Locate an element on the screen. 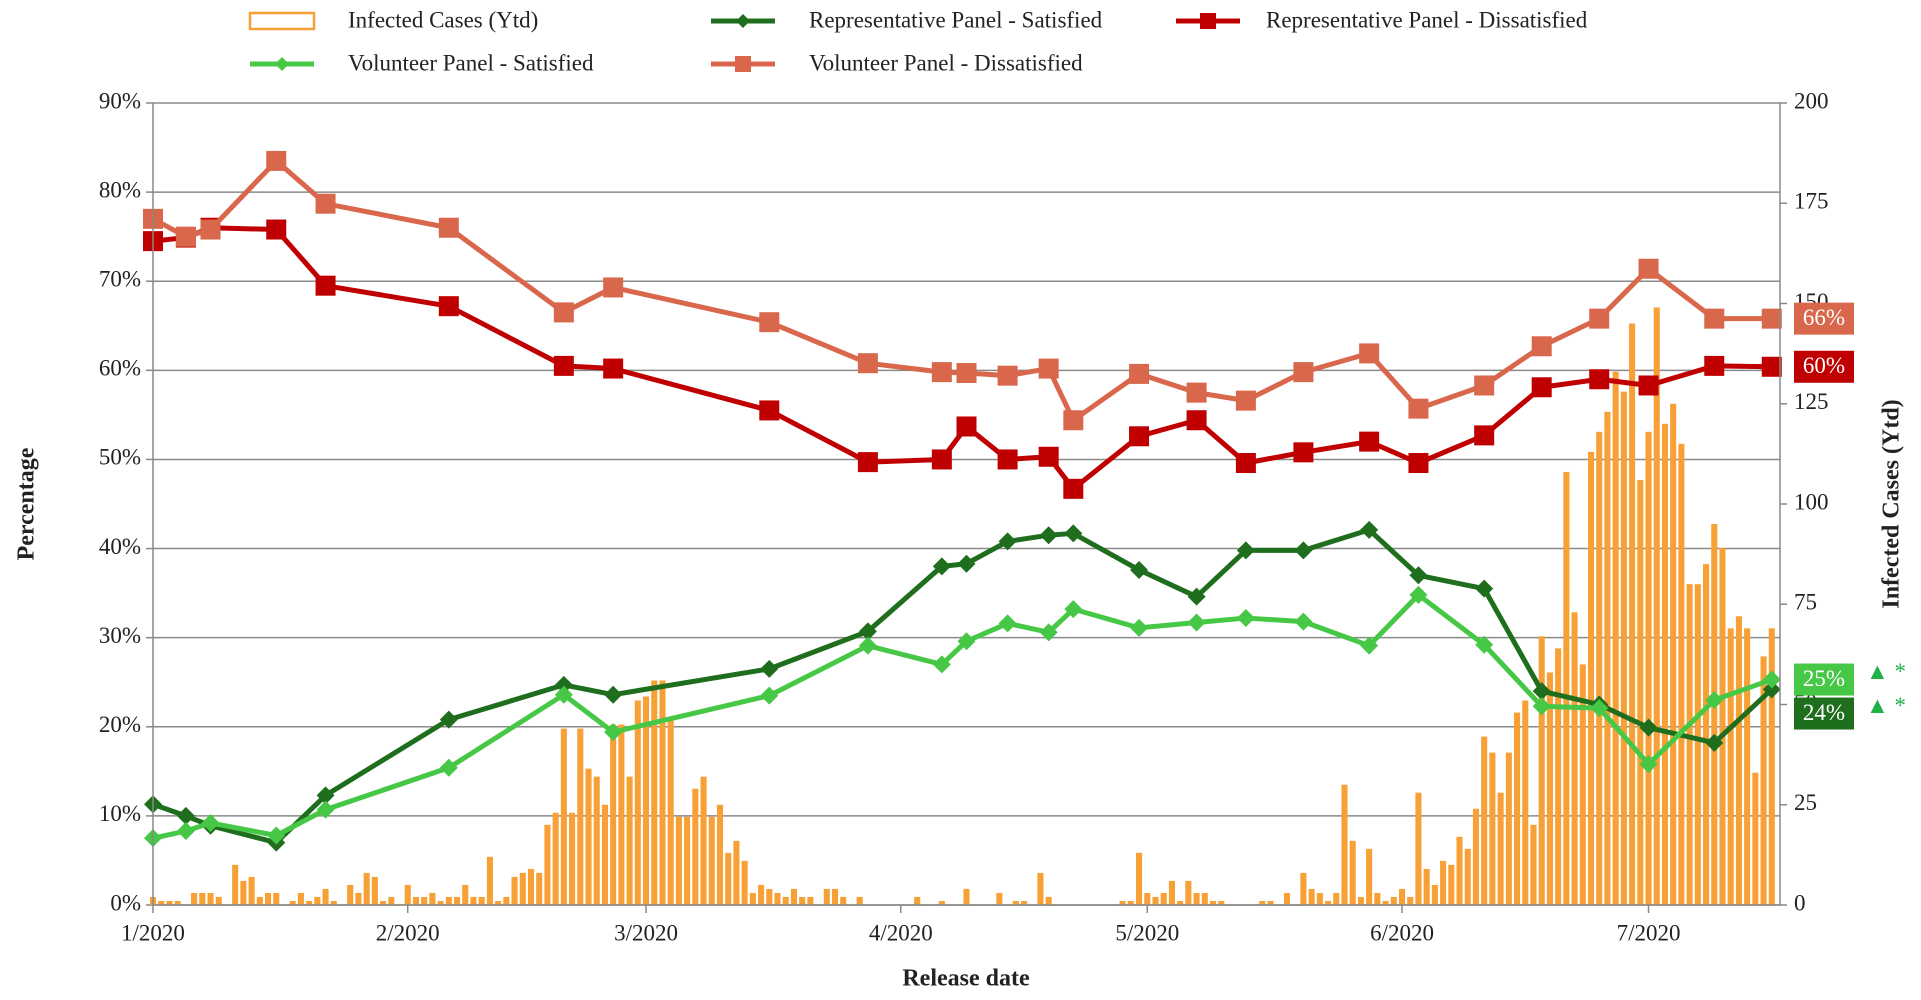 The height and width of the screenshot is (1000, 1921). legend-label: Infected Cases (Ytd) is located at coordinates (443, 19).